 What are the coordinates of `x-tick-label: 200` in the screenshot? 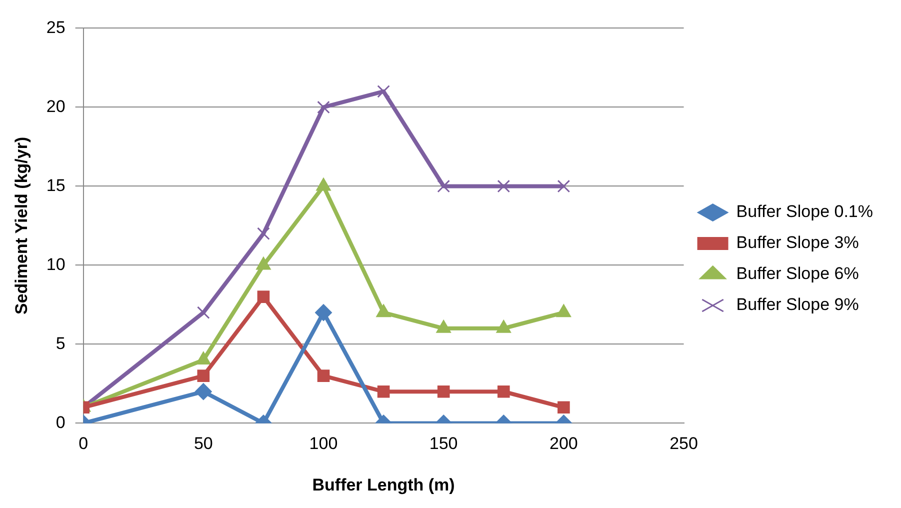 It's located at (563, 444).